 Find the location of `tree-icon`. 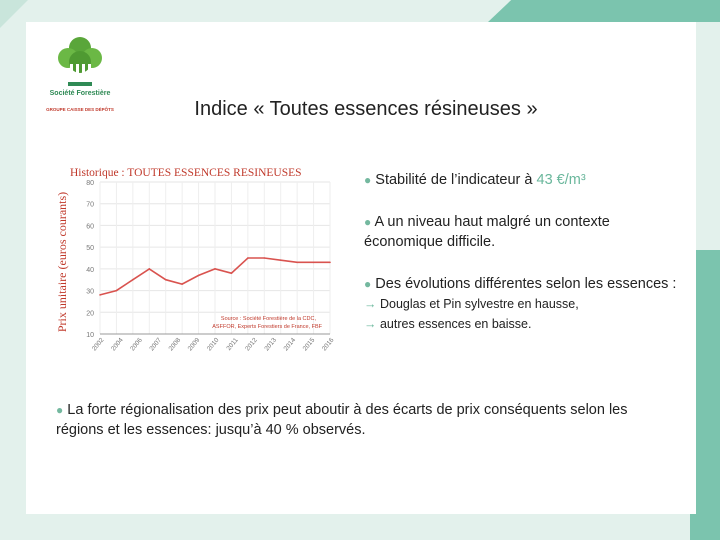

tree-icon is located at coordinates (80, 61).